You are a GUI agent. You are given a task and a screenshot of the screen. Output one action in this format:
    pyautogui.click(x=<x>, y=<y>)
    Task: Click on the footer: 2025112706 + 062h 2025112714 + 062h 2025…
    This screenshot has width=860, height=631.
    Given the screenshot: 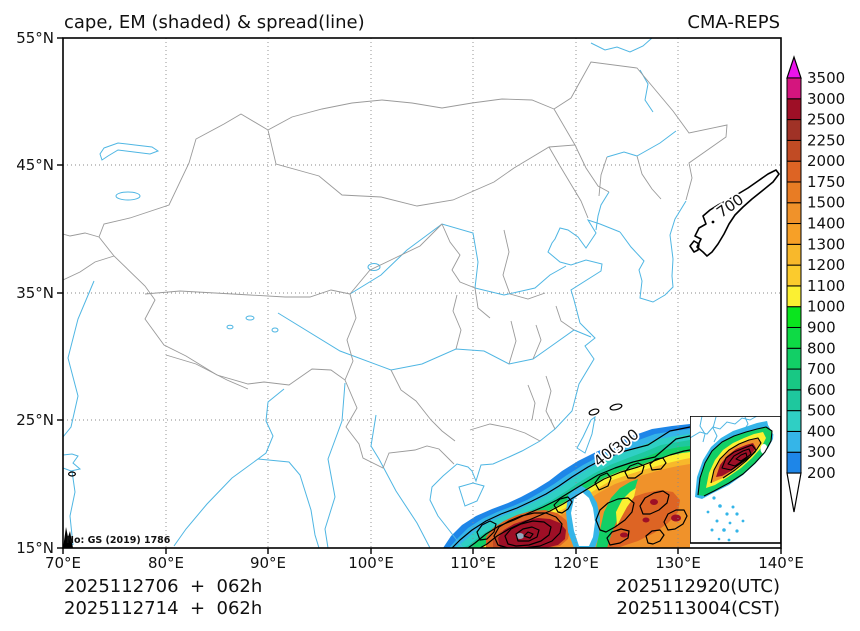 What is the action you would take?
    pyautogui.click(x=422, y=597)
    